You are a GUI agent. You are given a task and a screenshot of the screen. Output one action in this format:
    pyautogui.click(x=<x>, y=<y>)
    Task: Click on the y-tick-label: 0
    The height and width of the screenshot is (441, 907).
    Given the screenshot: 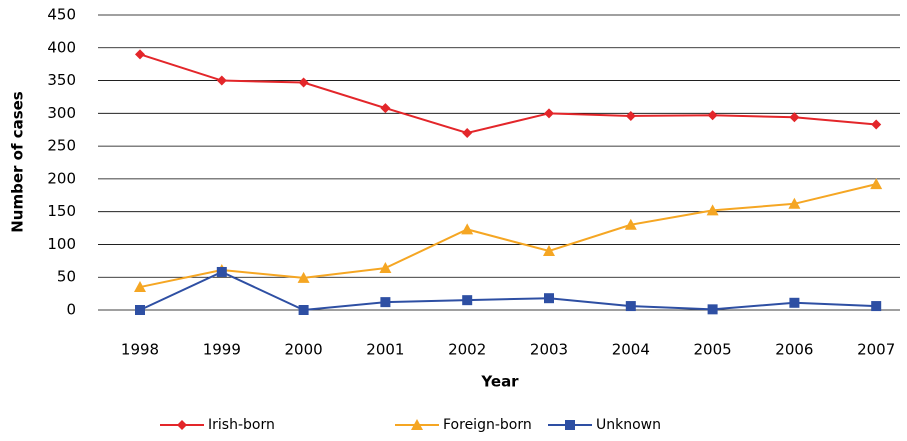 What is the action you would take?
    pyautogui.click(x=71, y=310)
    